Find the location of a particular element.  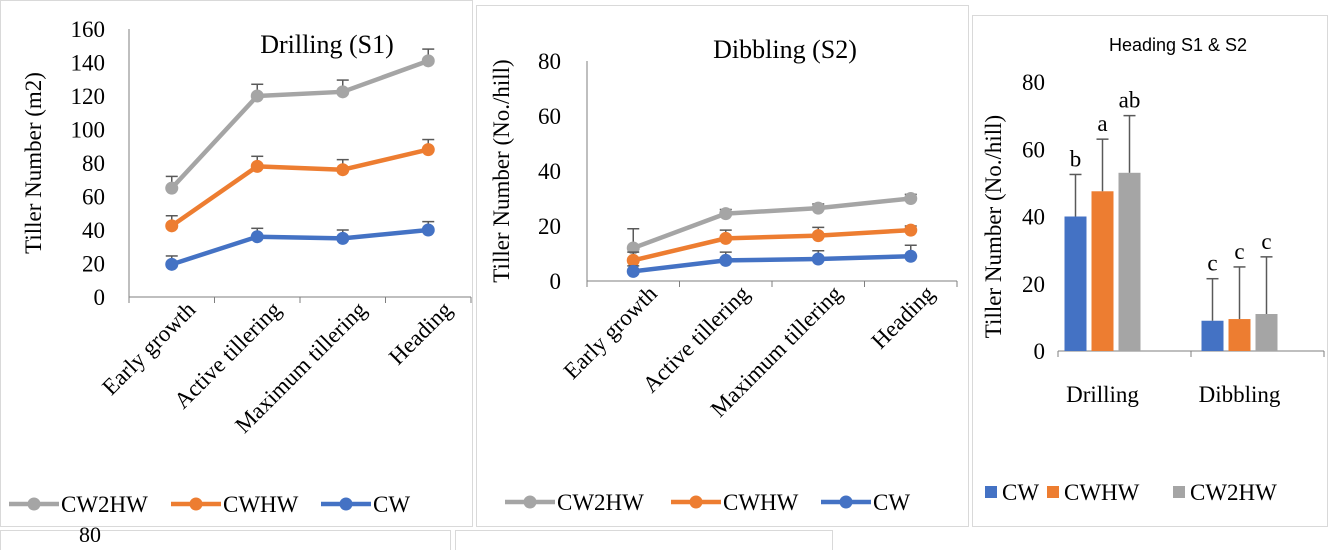

y-tick-label: 100 is located at coordinates (88, 130).